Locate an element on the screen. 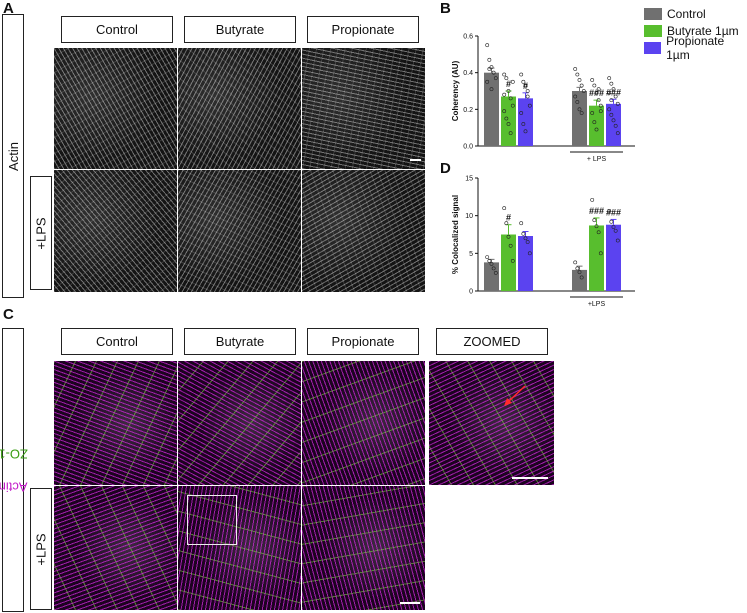  panel-a-scale-bar is located at coordinates (415, 160).